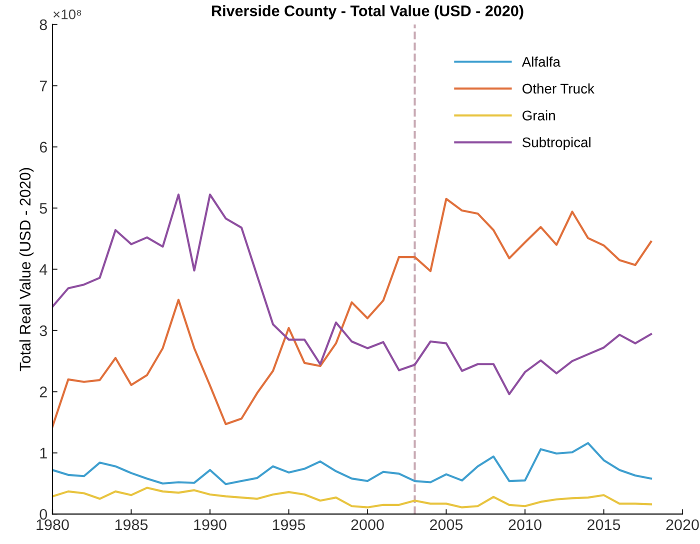 The height and width of the screenshot is (544, 700). I want to click on legend-label: Subtropical, so click(556, 143).